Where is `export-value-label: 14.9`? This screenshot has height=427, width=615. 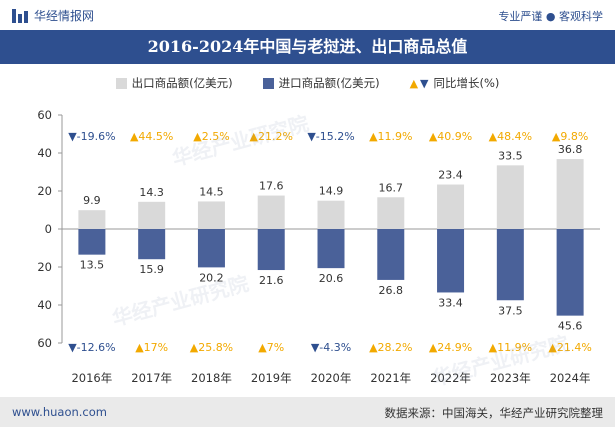
export-value-label: 14.9 is located at coordinates (331, 191).